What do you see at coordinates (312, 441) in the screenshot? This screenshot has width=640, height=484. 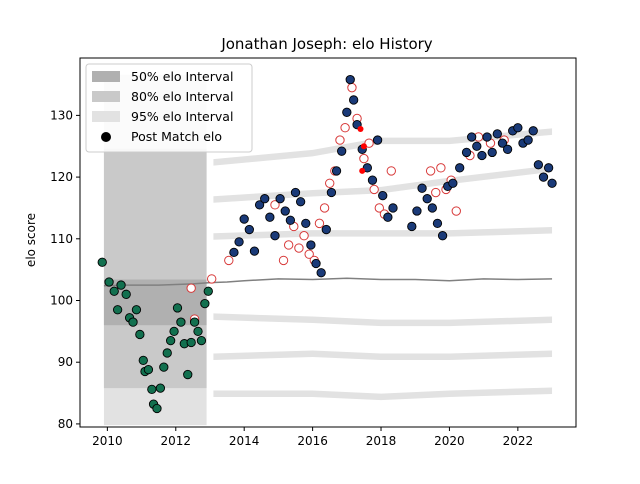 I see `x-tick-label: 2016` at bounding box center [312, 441].